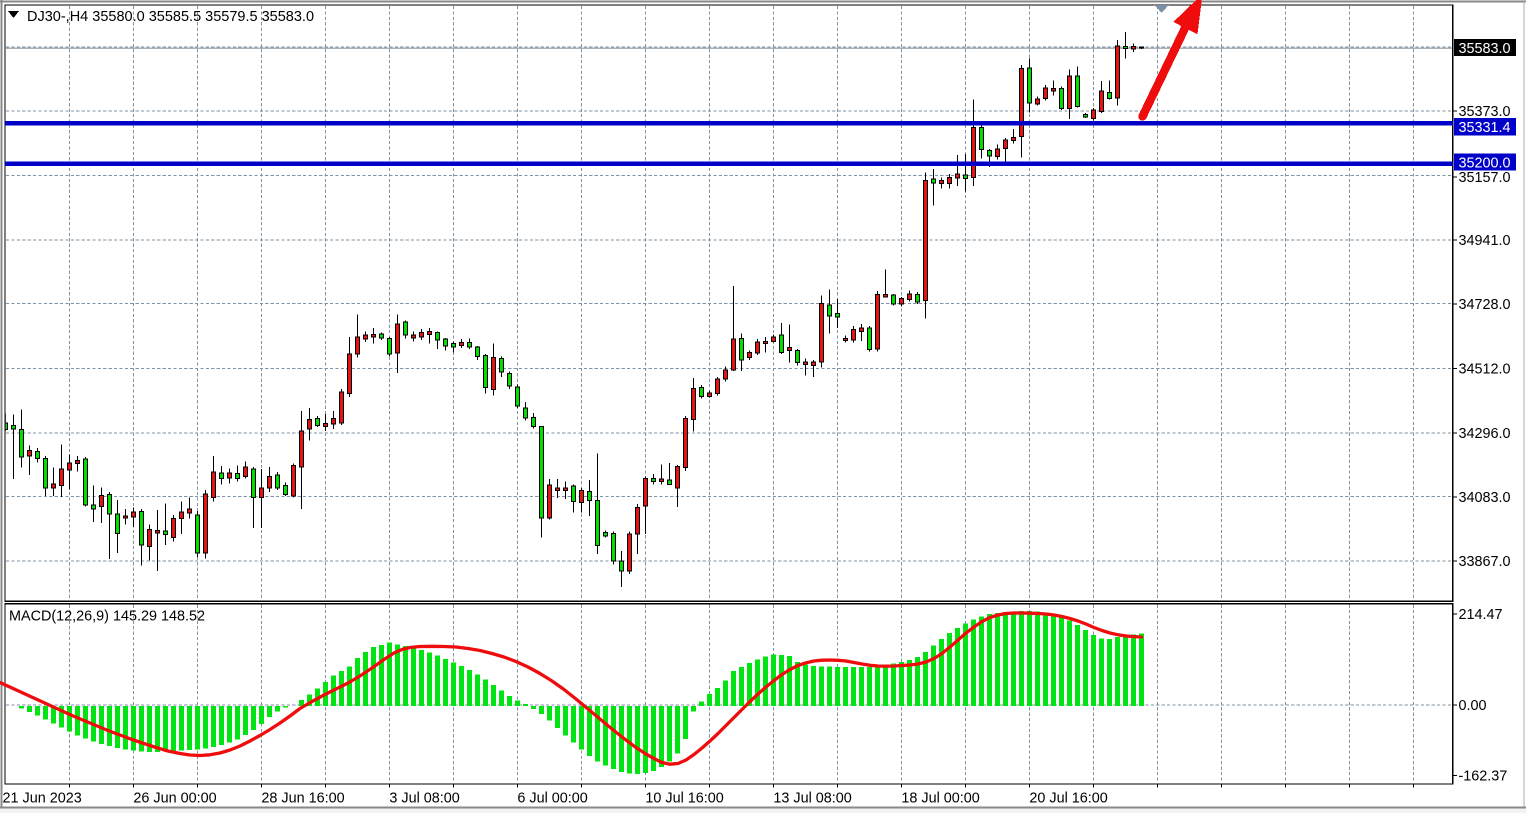 Image resolution: width=1526 pixels, height=813 pixels. What do you see at coordinates (1485, 305) in the screenshot?
I see `svg-text: 34728.0` at bounding box center [1485, 305].